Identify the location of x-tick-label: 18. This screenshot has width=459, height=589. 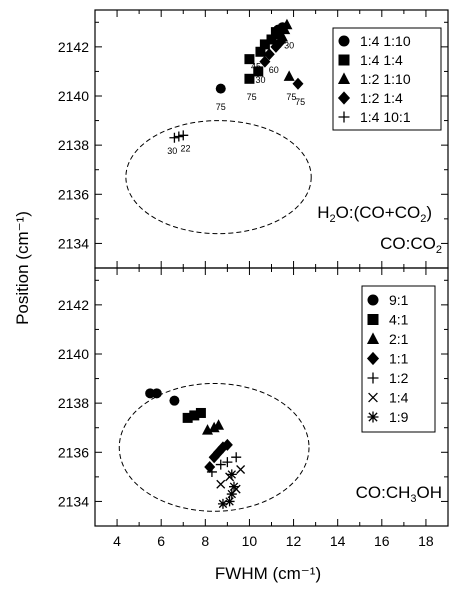
(426, 541).